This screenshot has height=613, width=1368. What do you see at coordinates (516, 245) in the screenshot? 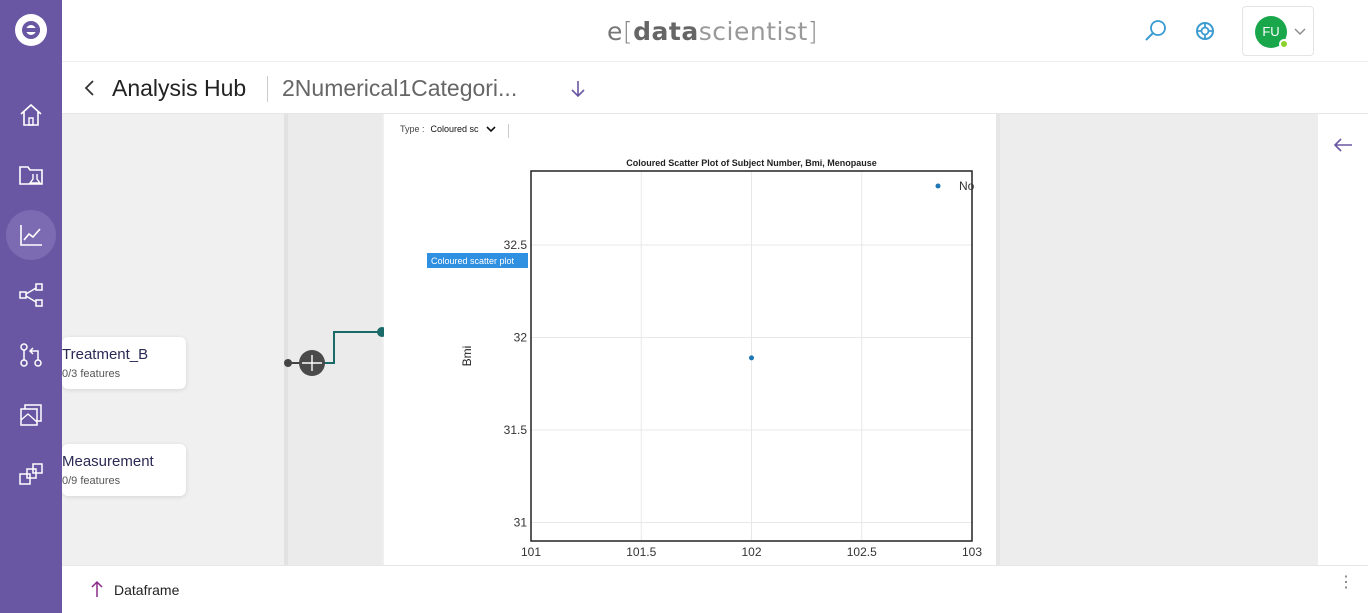
I see `y-tick-label: 32.5` at bounding box center [516, 245].